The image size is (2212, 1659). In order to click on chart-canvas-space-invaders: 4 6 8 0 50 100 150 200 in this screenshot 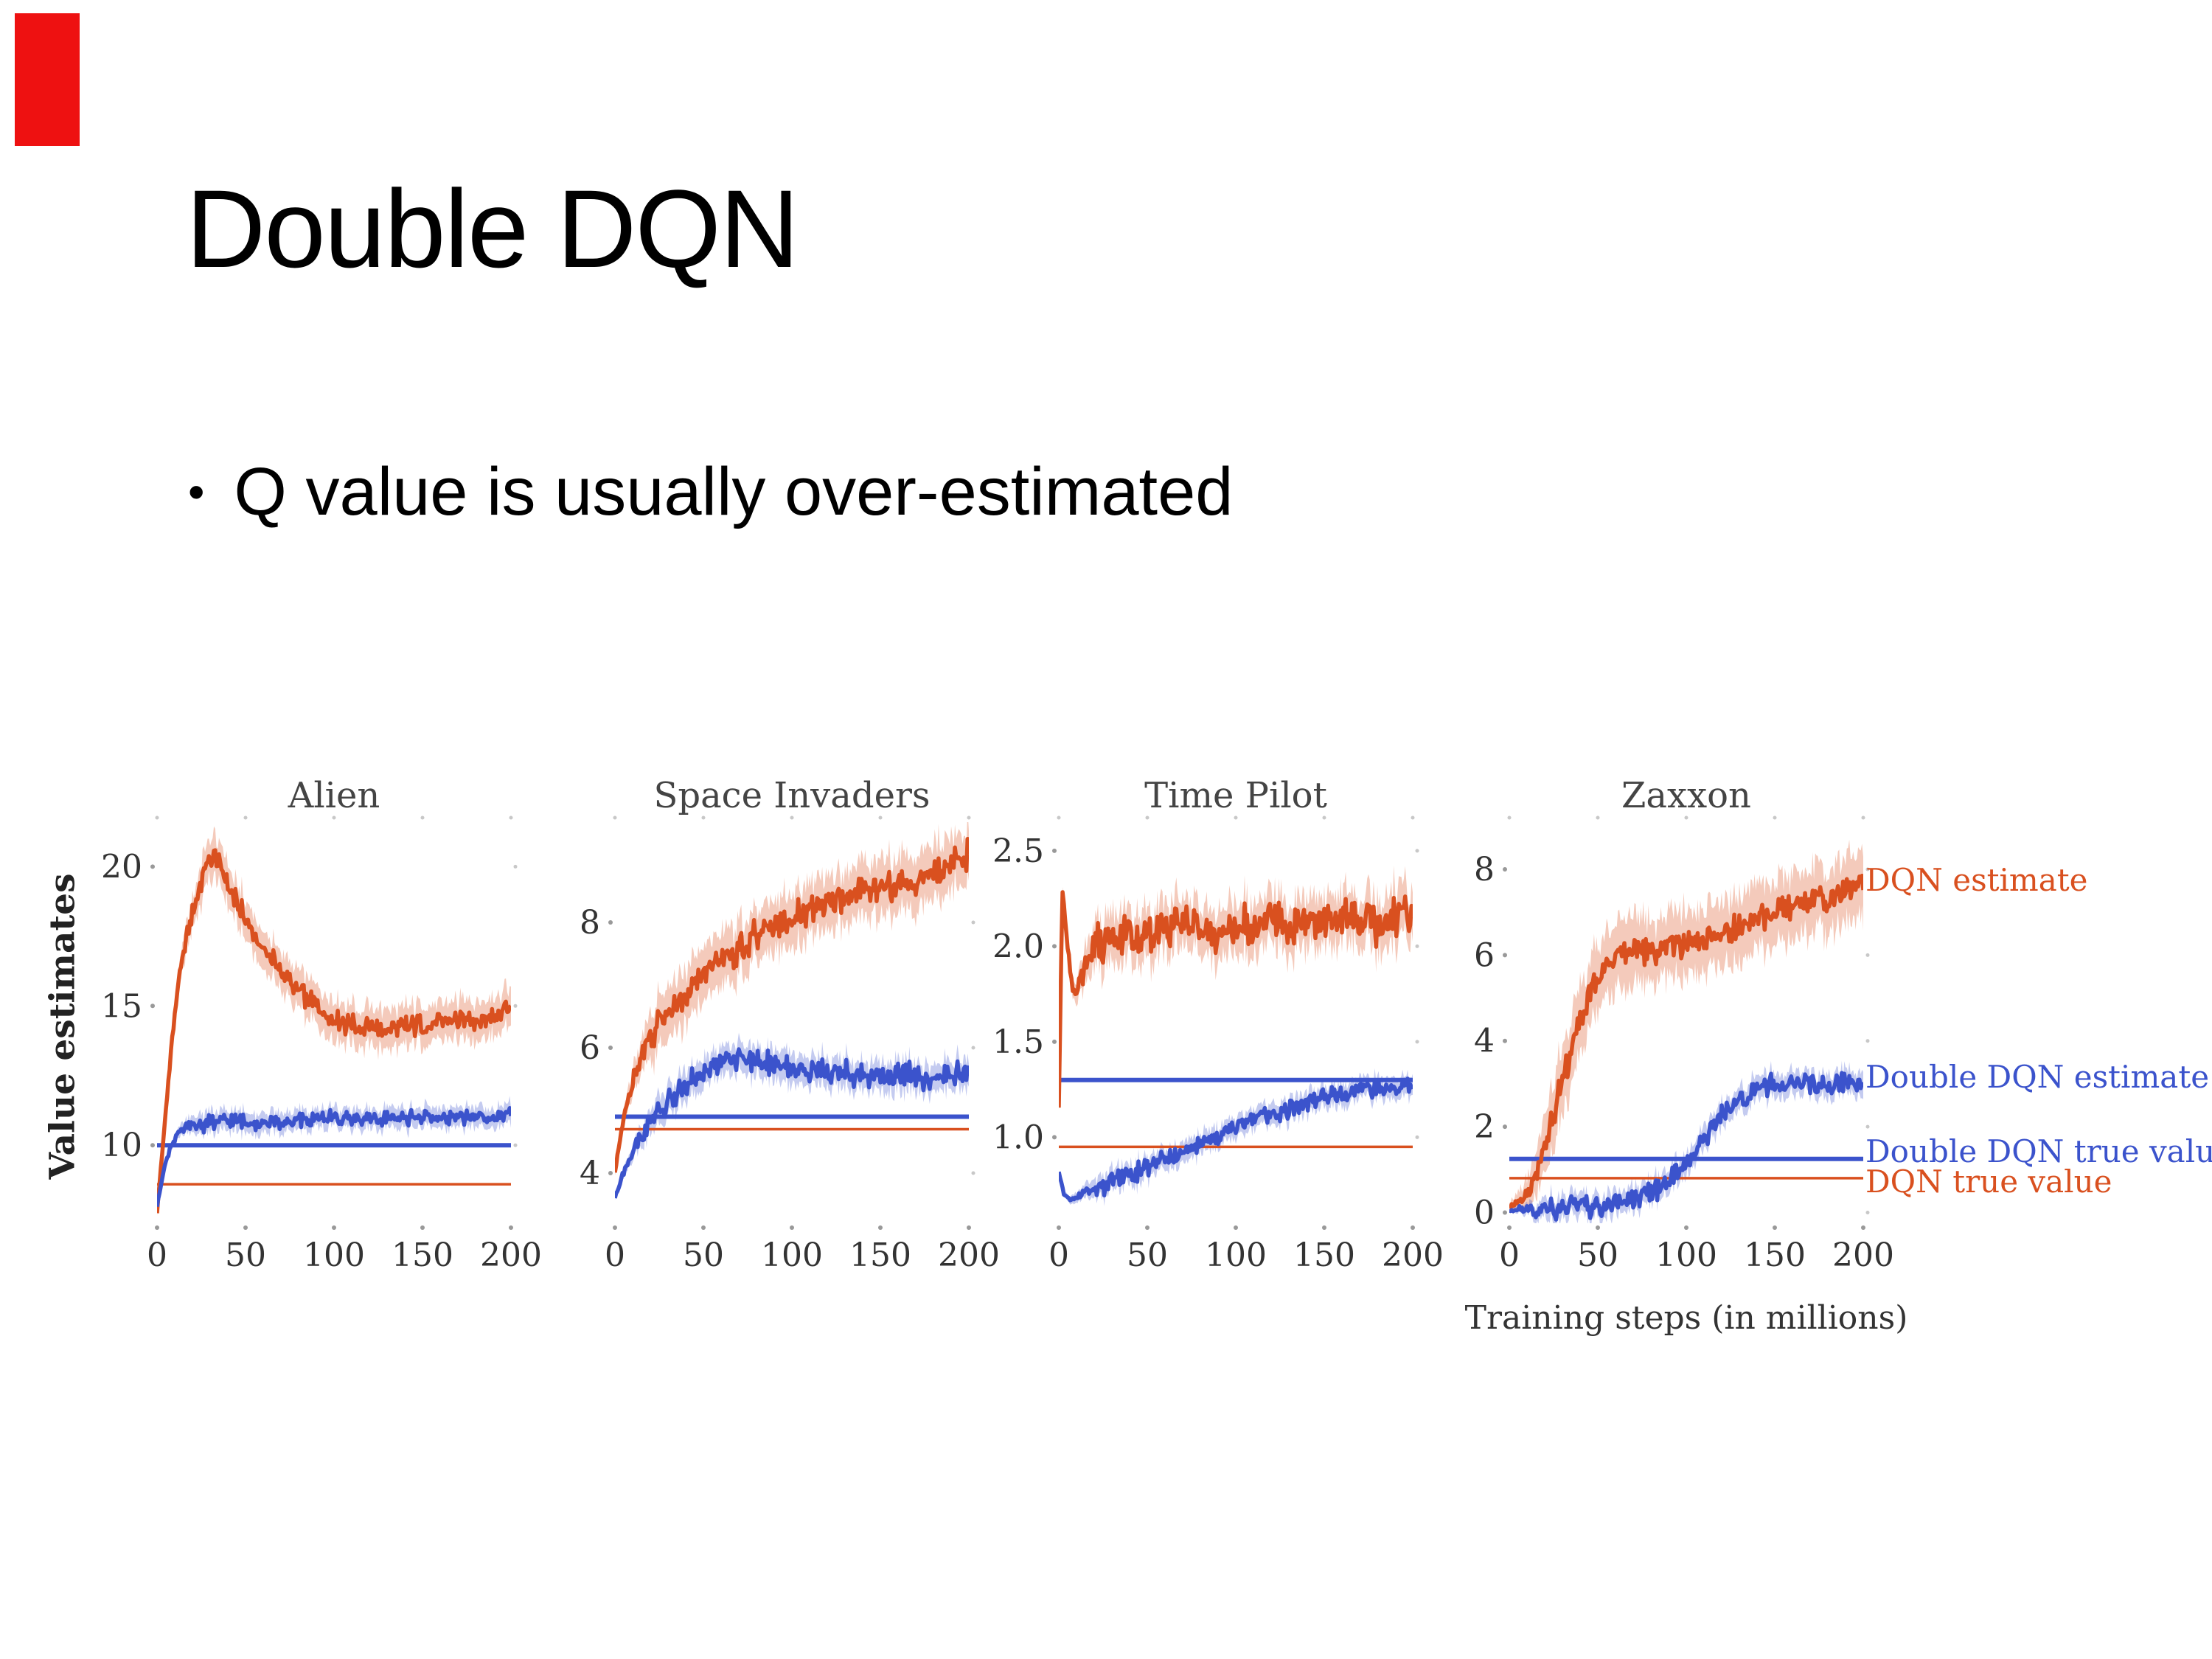, I will do `click(790, 1044)`.